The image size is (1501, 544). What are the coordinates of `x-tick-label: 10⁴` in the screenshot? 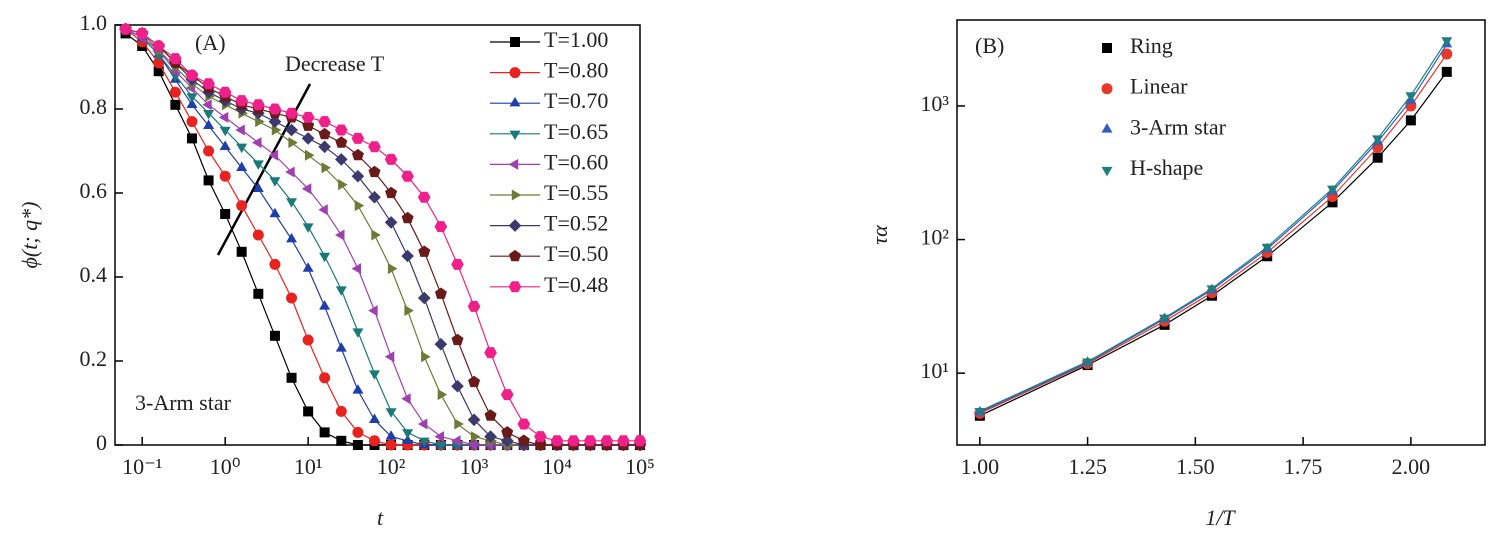 It's located at (557, 466).